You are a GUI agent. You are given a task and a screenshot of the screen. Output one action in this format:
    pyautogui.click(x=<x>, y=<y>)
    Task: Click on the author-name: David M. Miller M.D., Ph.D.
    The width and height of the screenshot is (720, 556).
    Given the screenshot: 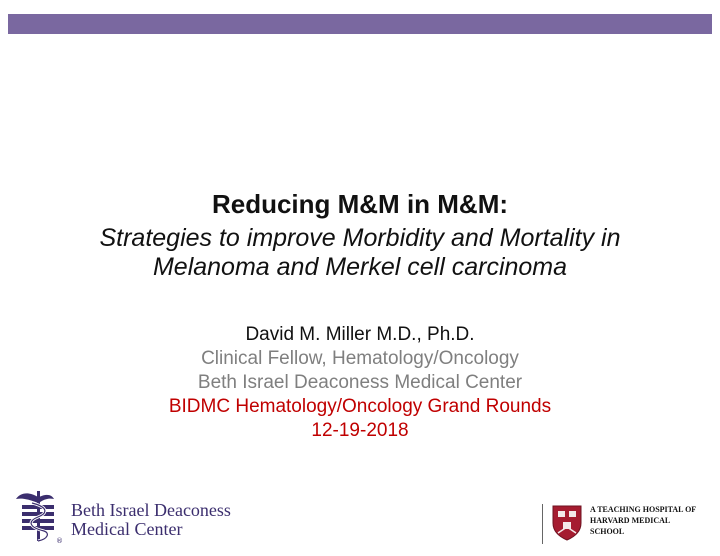 What is the action you would take?
    pyautogui.click(x=360, y=335)
    